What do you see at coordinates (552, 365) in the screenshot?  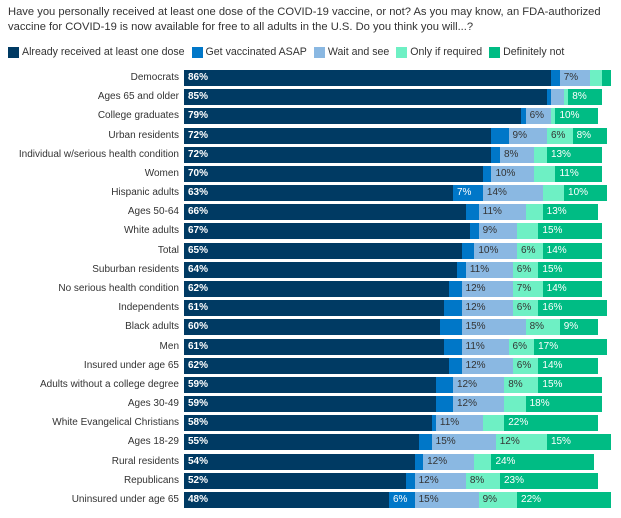 I see `data-label: 14%` at bounding box center [552, 365].